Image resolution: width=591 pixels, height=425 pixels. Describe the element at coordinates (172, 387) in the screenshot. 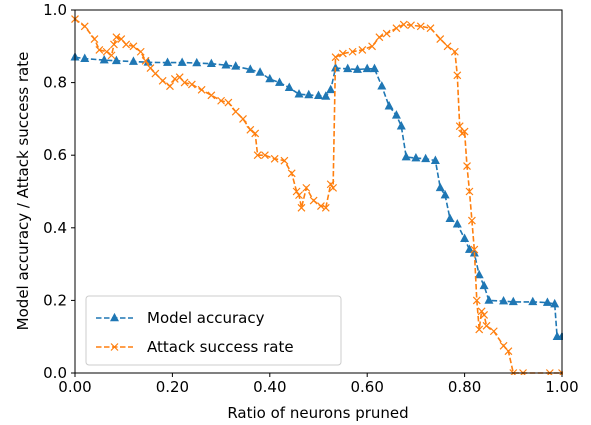

I see `x-tick-label: 0.20` at that location.